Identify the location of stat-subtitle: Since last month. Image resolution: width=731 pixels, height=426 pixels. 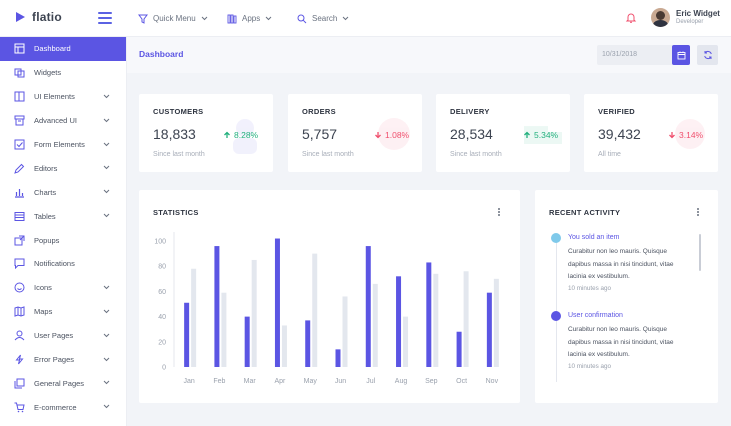
(179, 154).